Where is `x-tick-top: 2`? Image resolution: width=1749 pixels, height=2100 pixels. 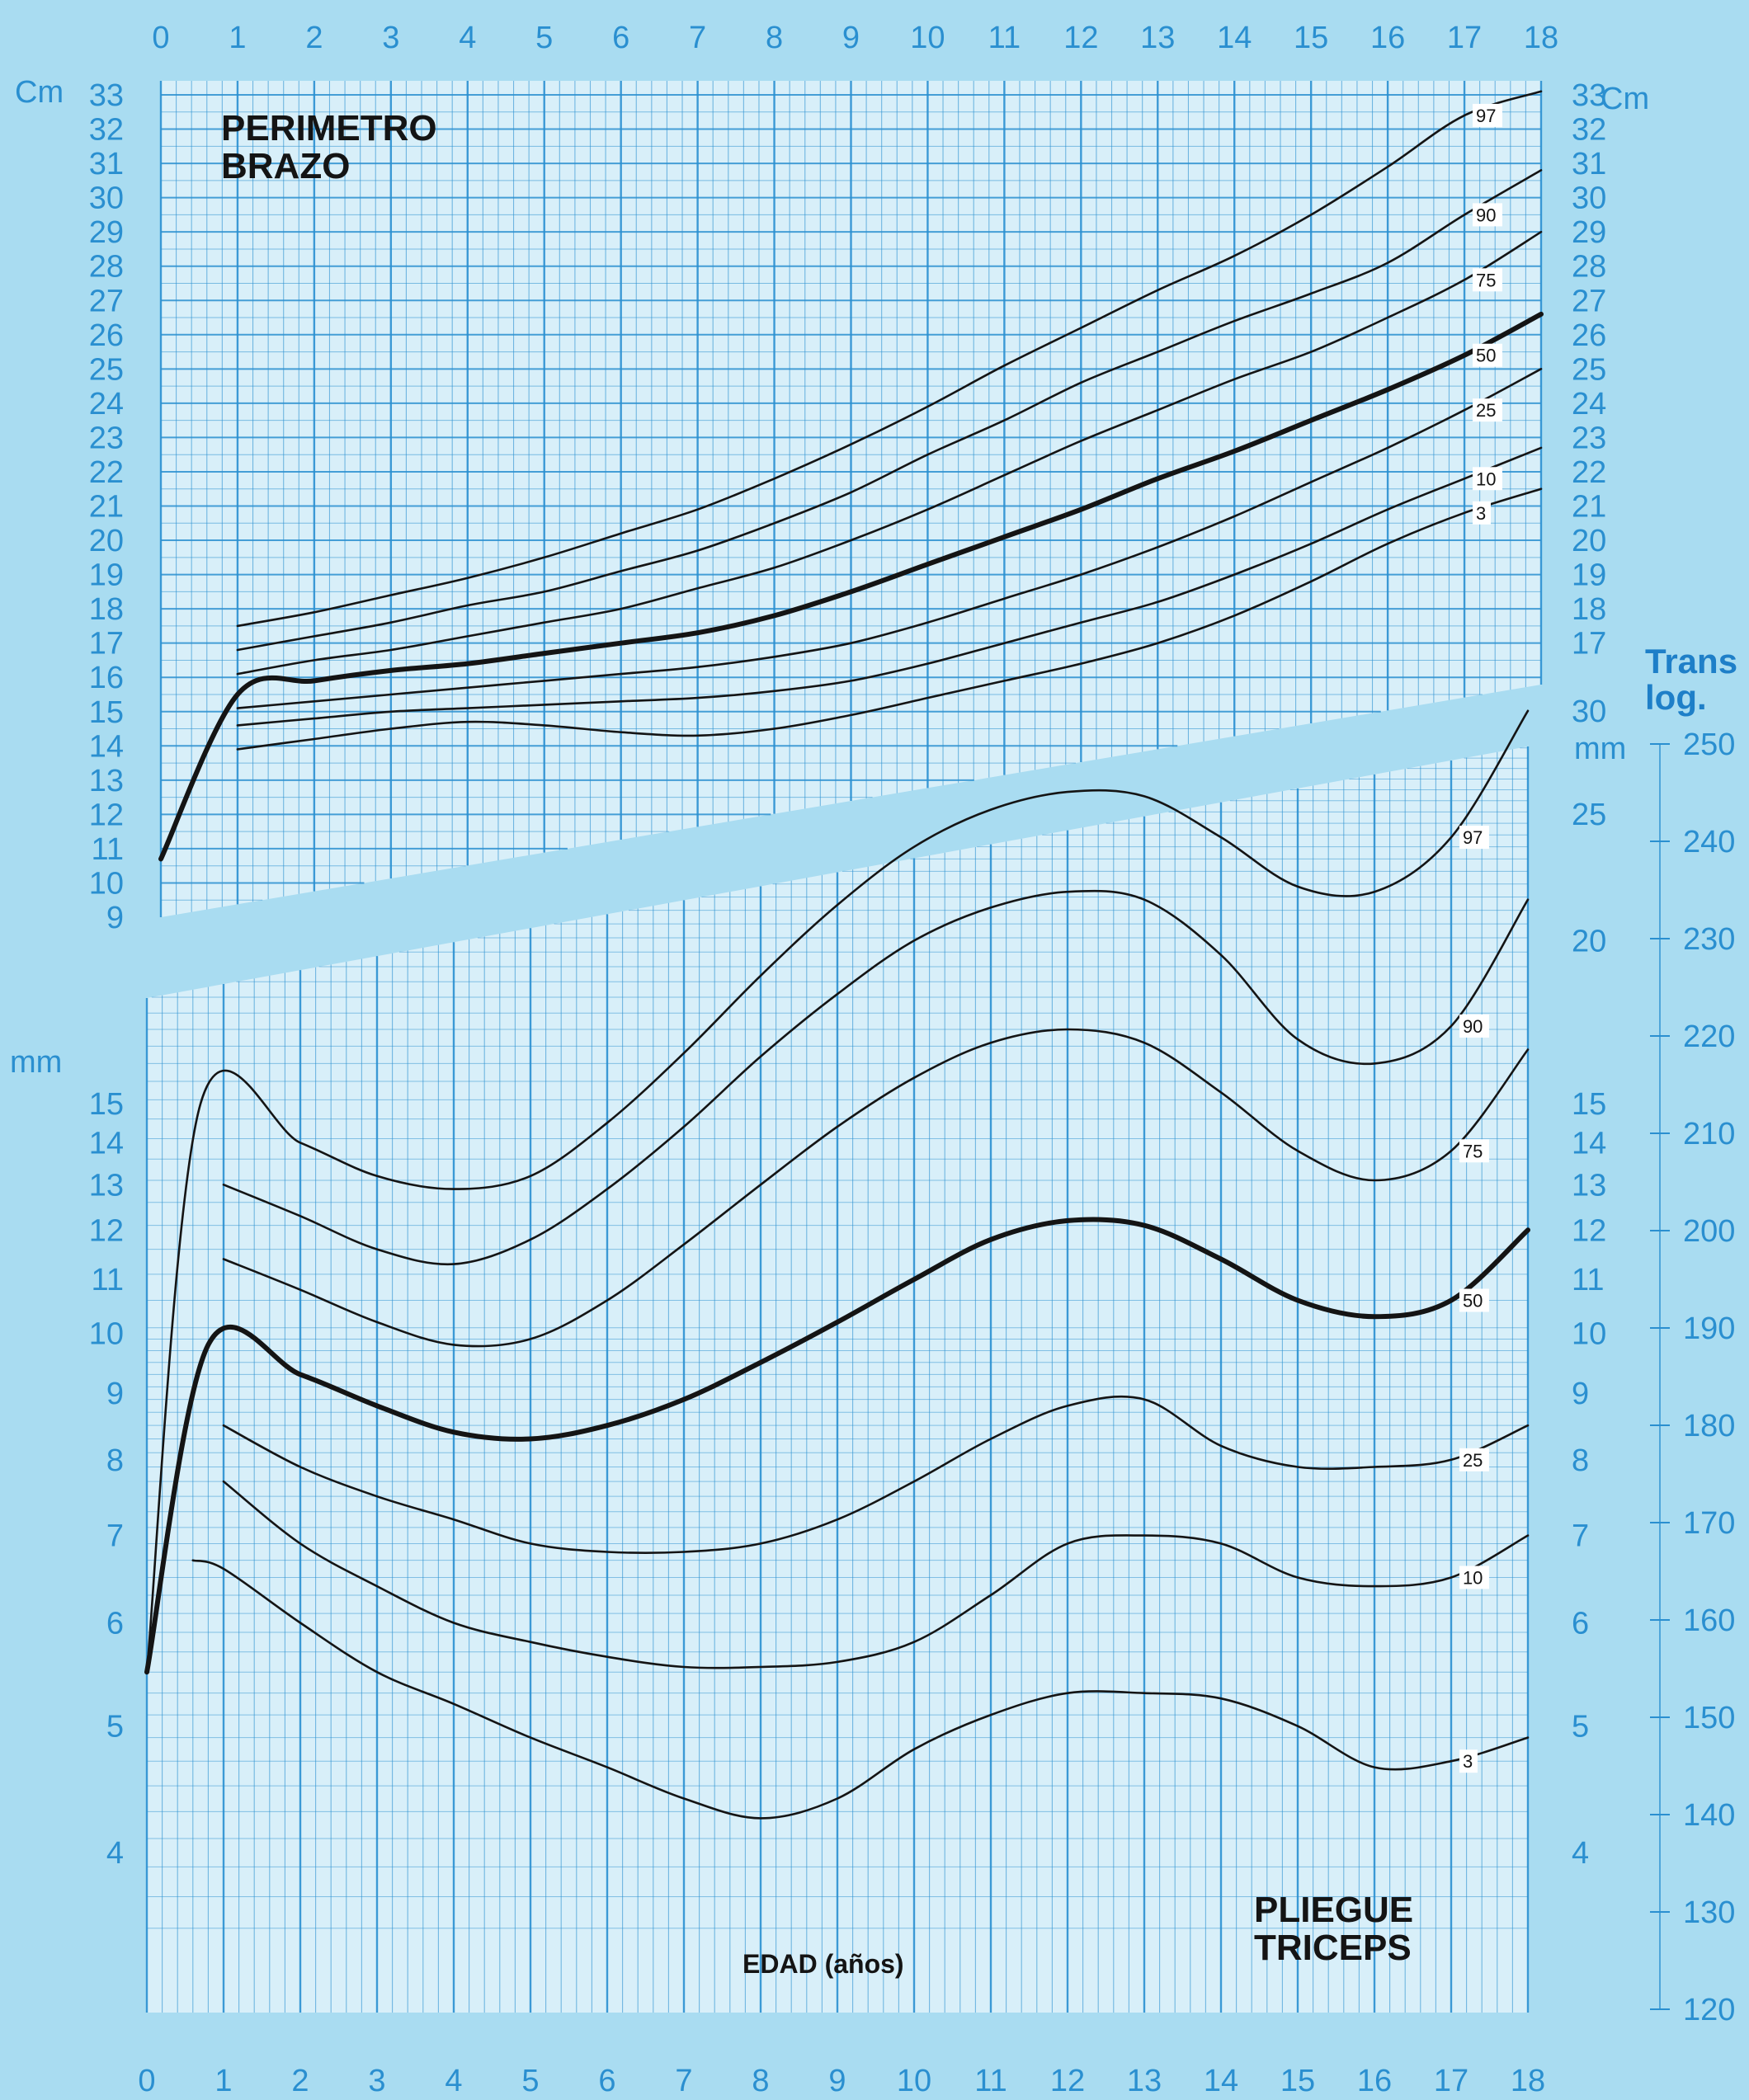
x-tick-top: 2 is located at coordinates (314, 38).